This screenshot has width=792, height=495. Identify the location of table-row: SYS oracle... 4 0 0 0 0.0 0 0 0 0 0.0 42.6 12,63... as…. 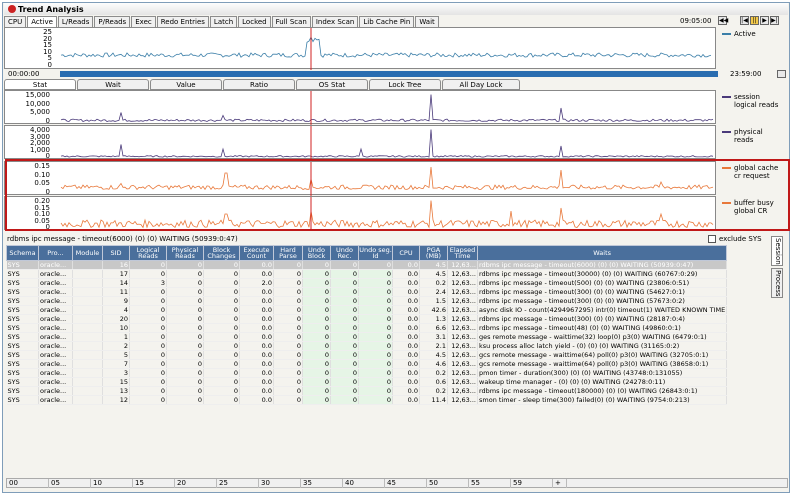
(367, 310).